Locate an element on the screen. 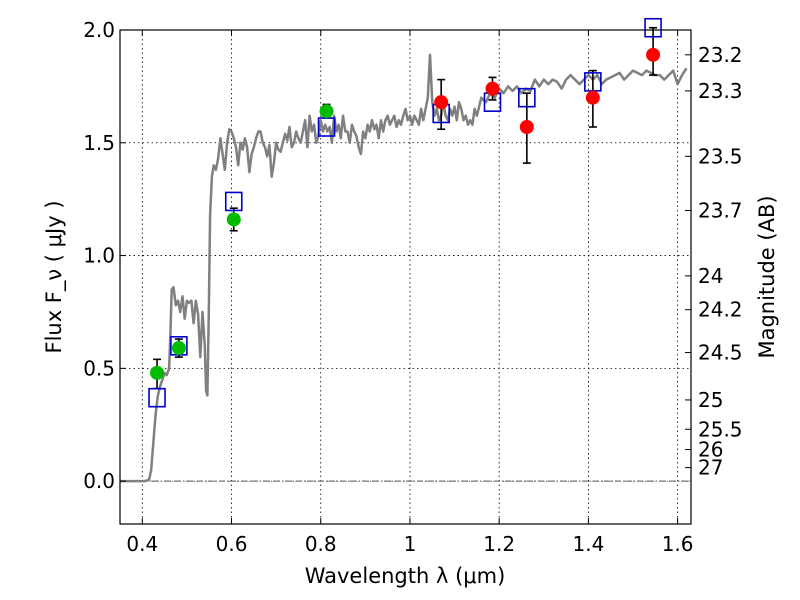  x-tick-label-4: 1.2 is located at coordinates (499, 544).